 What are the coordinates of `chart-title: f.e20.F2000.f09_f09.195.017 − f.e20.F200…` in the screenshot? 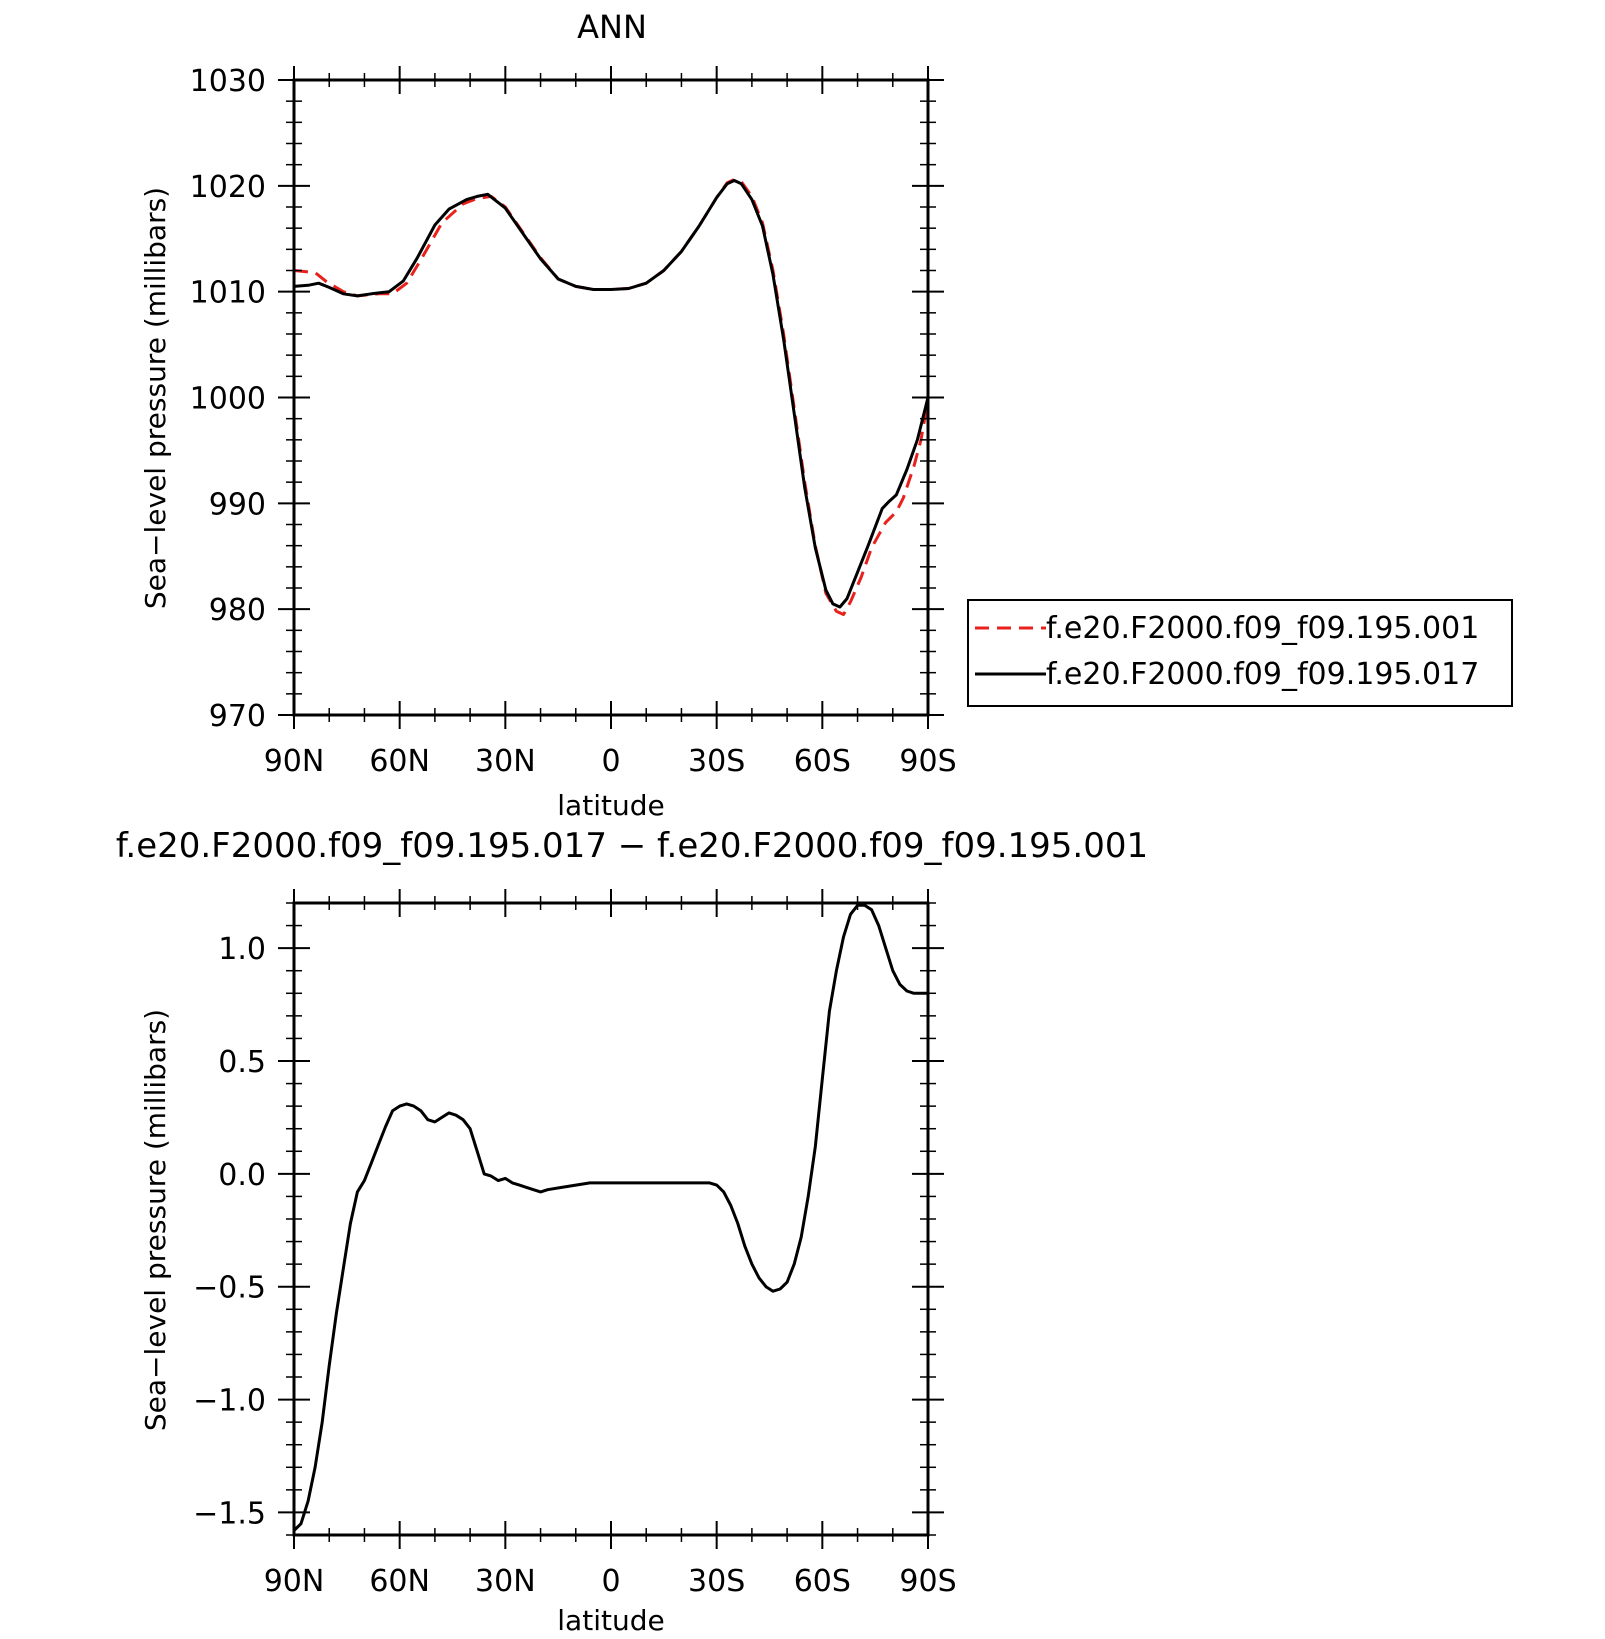 It's located at (632, 846).